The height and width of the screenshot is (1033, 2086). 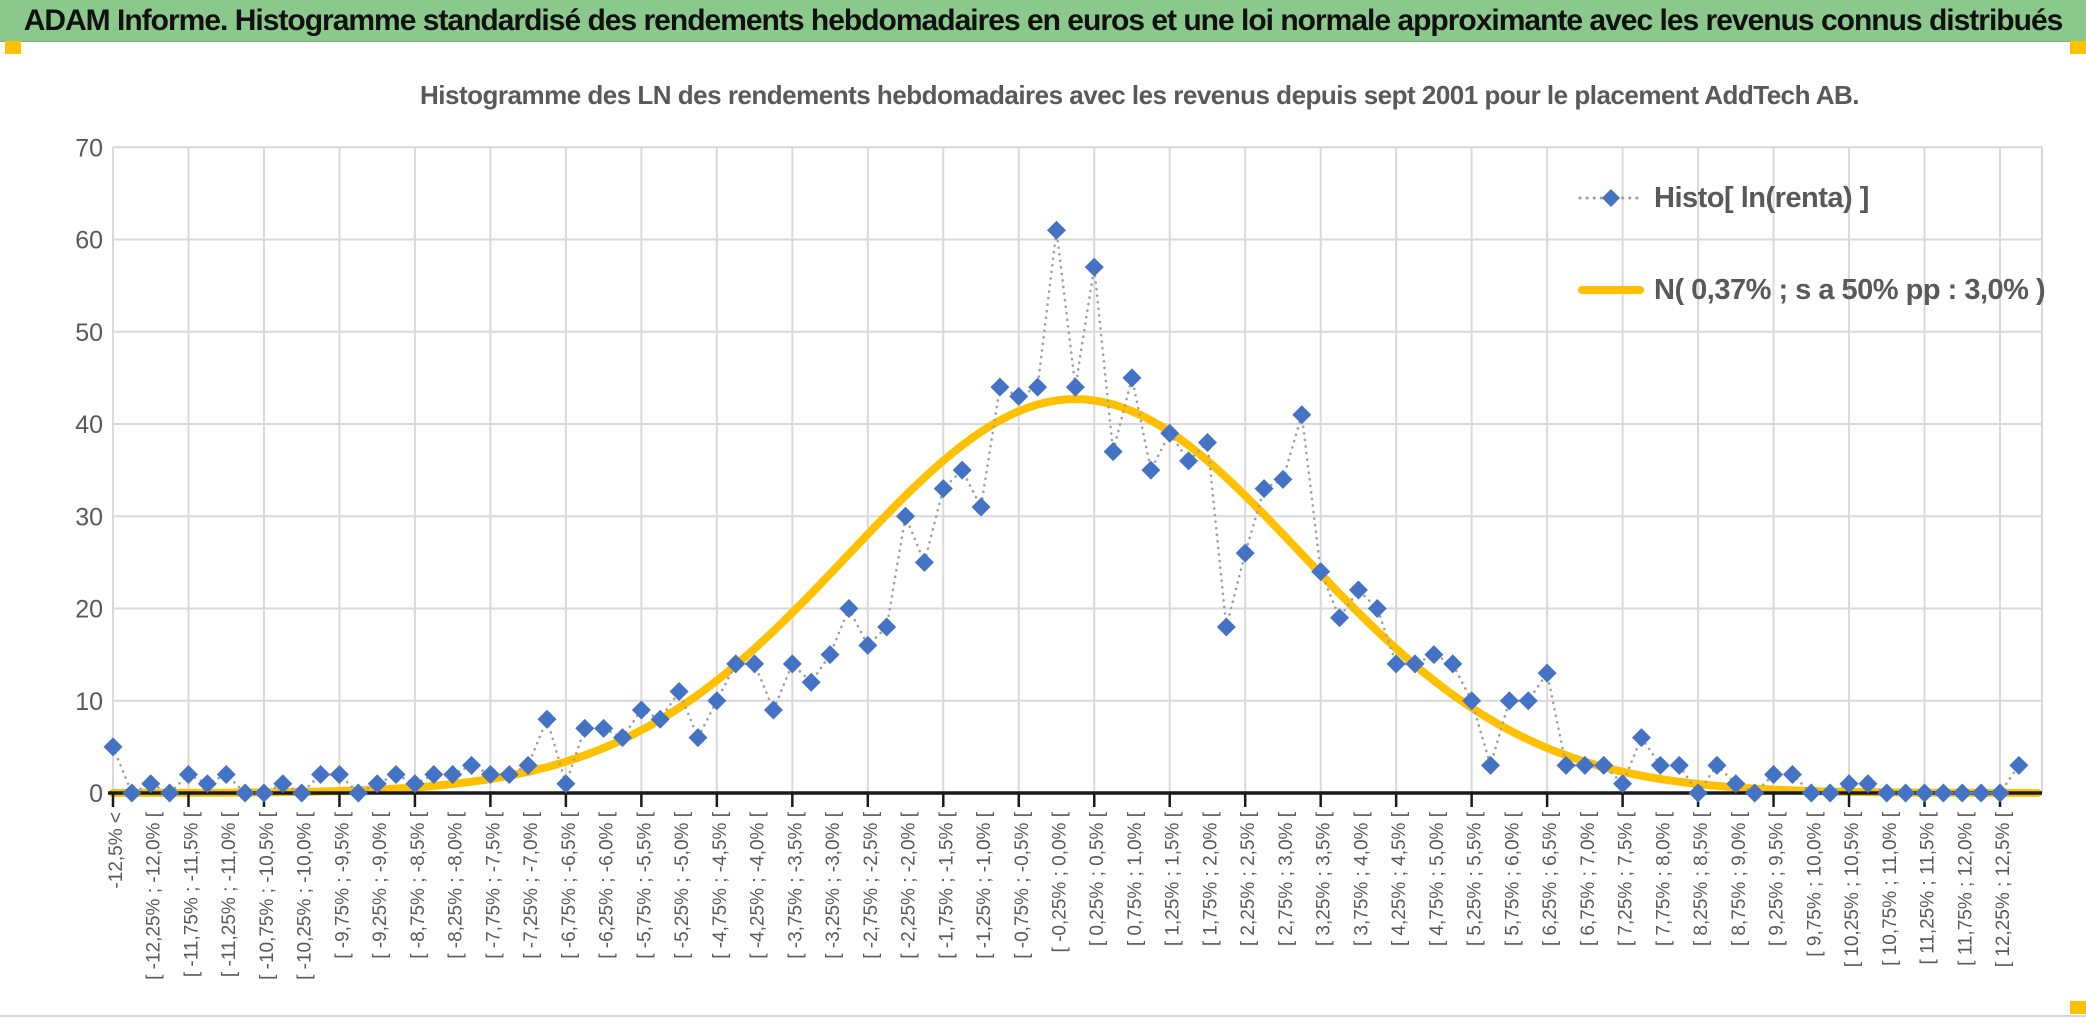 I want to click on legend-item-normal-curve: N( 0,37% ; s a 50% pp : 3,0% ), so click(x=1812, y=290).